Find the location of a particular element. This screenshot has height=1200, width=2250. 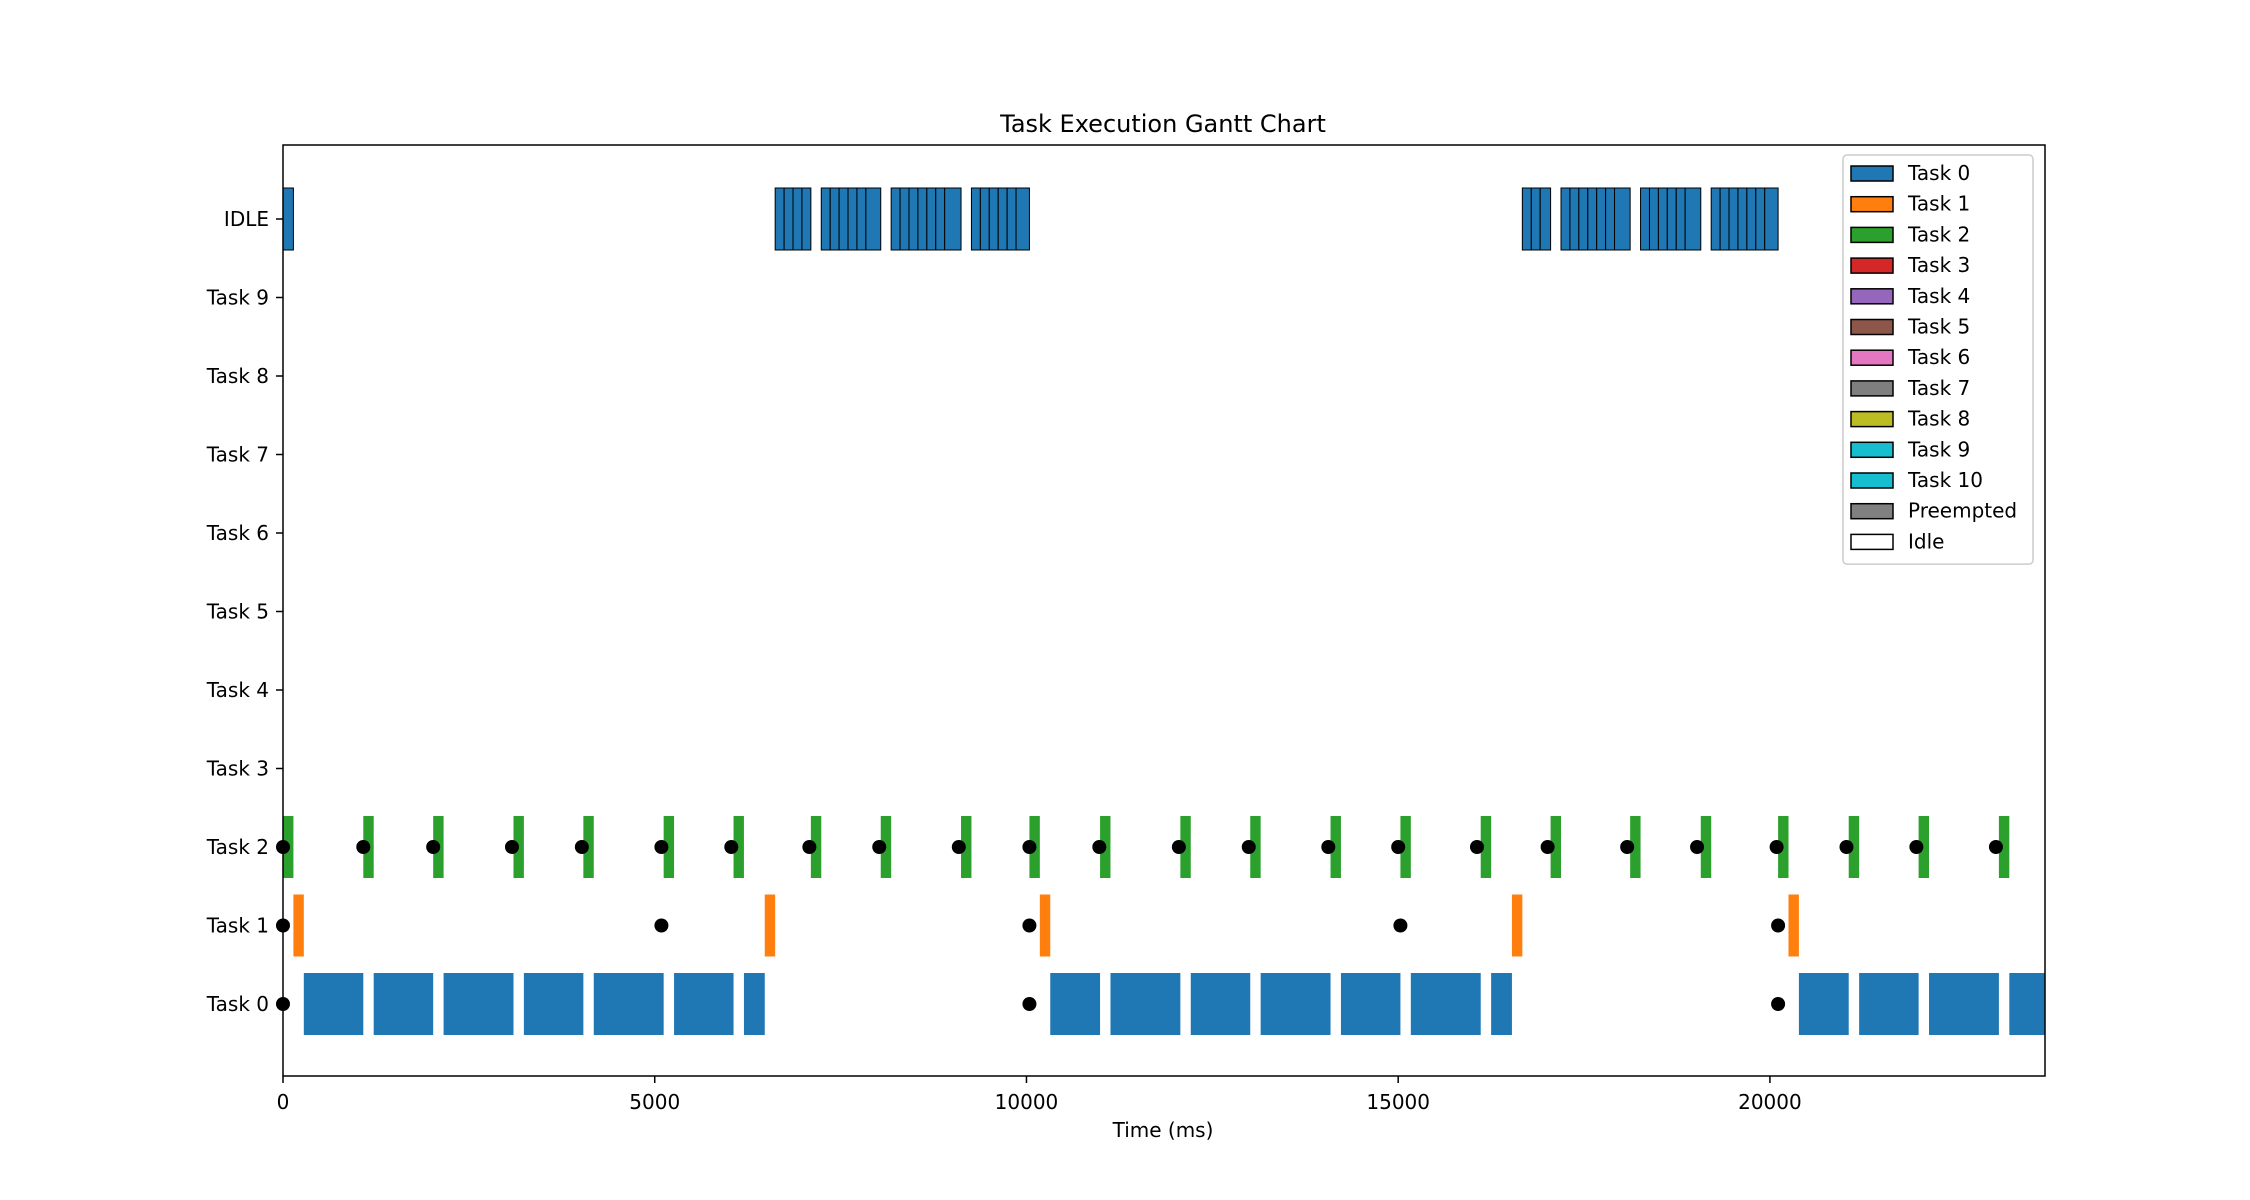

legend-label: Task 3 is located at coordinates (1938, 265).